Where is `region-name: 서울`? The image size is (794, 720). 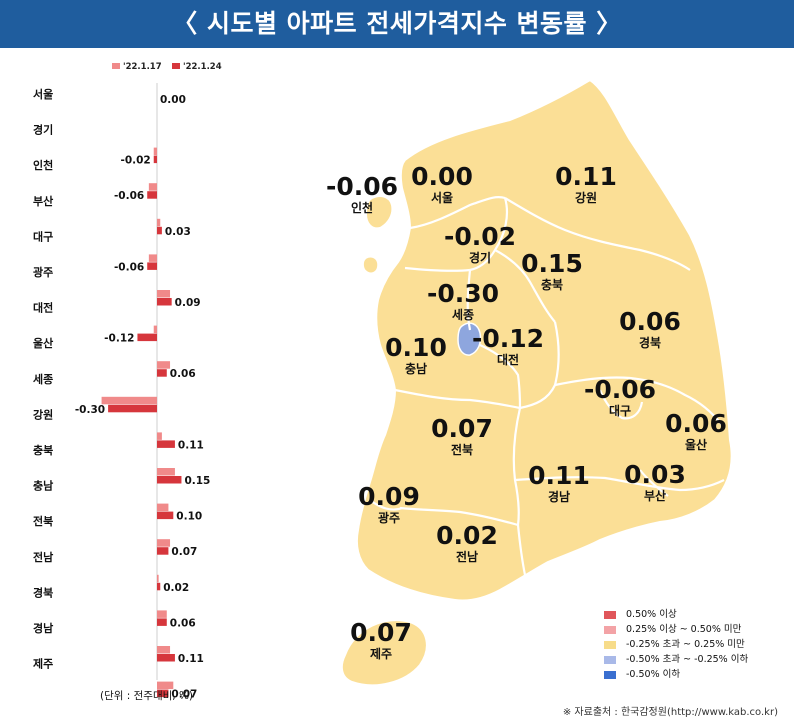 region-name: 서울 is located at coordinates (442, 197).